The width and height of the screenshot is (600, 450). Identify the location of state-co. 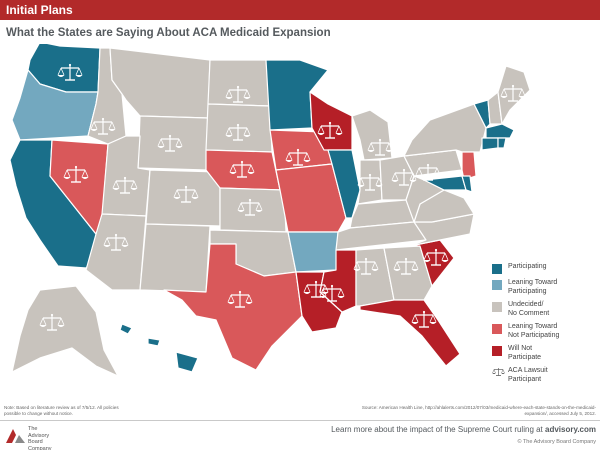
(183, 198).